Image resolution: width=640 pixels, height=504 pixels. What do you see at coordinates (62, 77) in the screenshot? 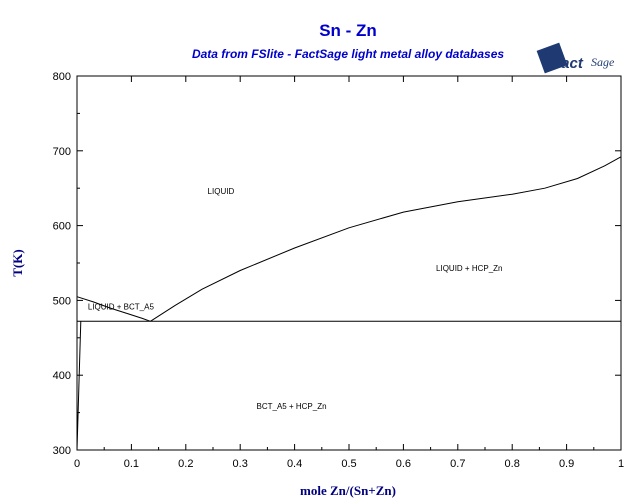
I see `y-tick-label: 800` at bounding box center [62, 77].